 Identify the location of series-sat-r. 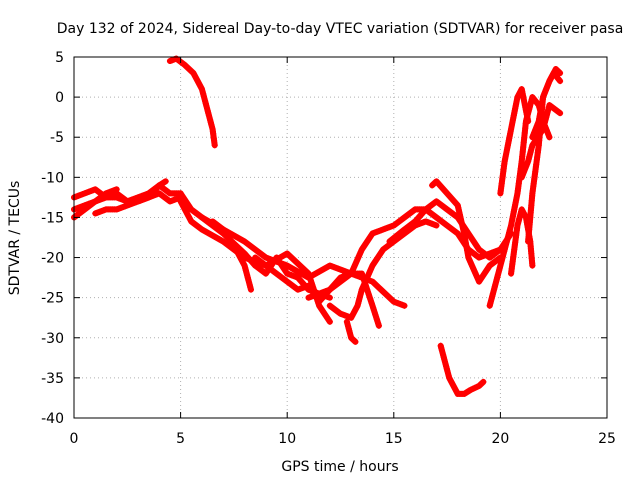
(514, 141).